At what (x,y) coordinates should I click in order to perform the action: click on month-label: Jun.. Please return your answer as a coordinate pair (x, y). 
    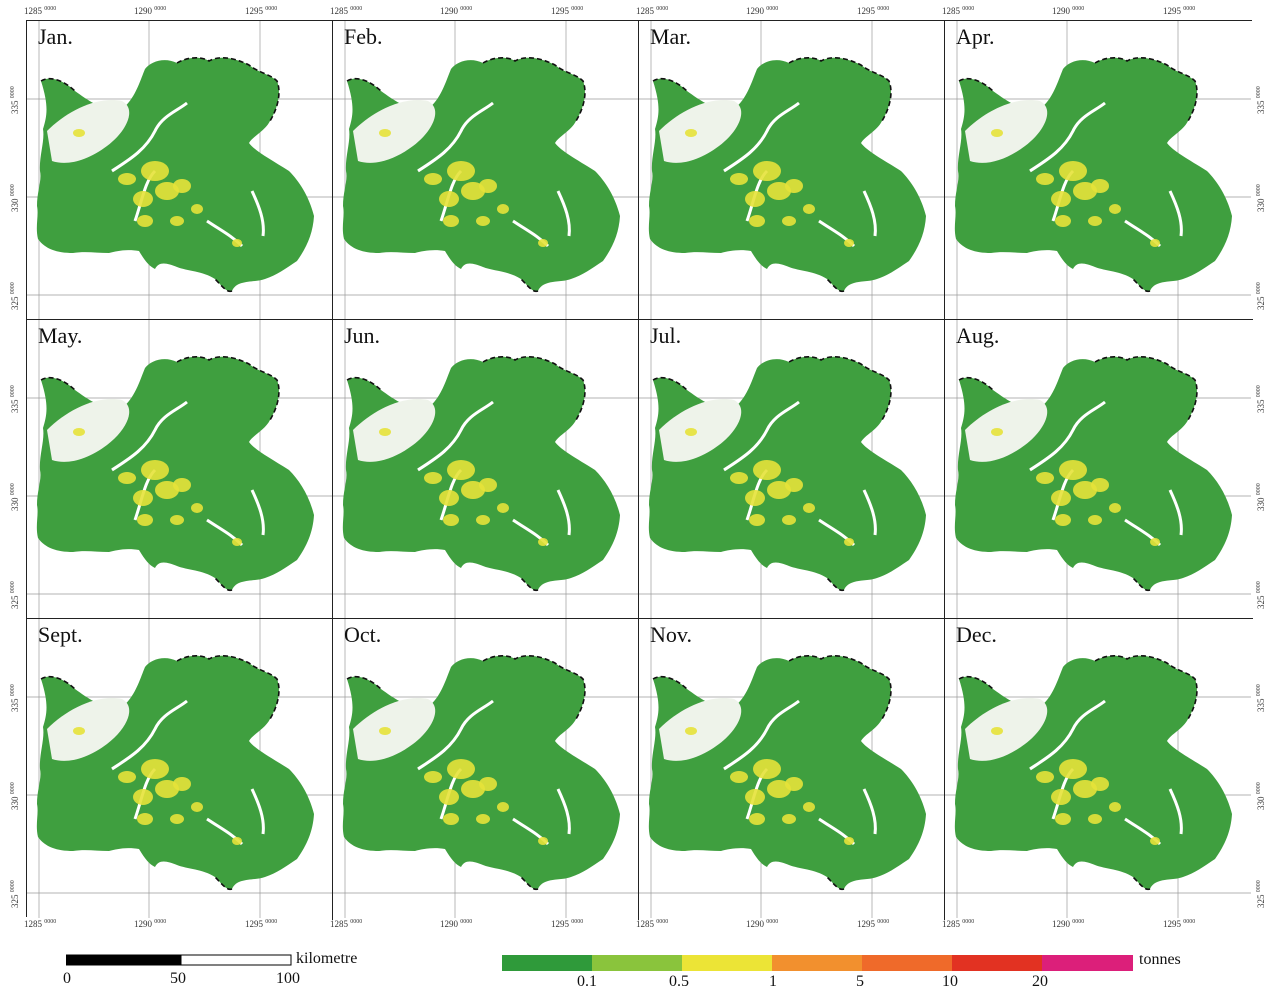
    Looking at the image, I should click on (362, 335).